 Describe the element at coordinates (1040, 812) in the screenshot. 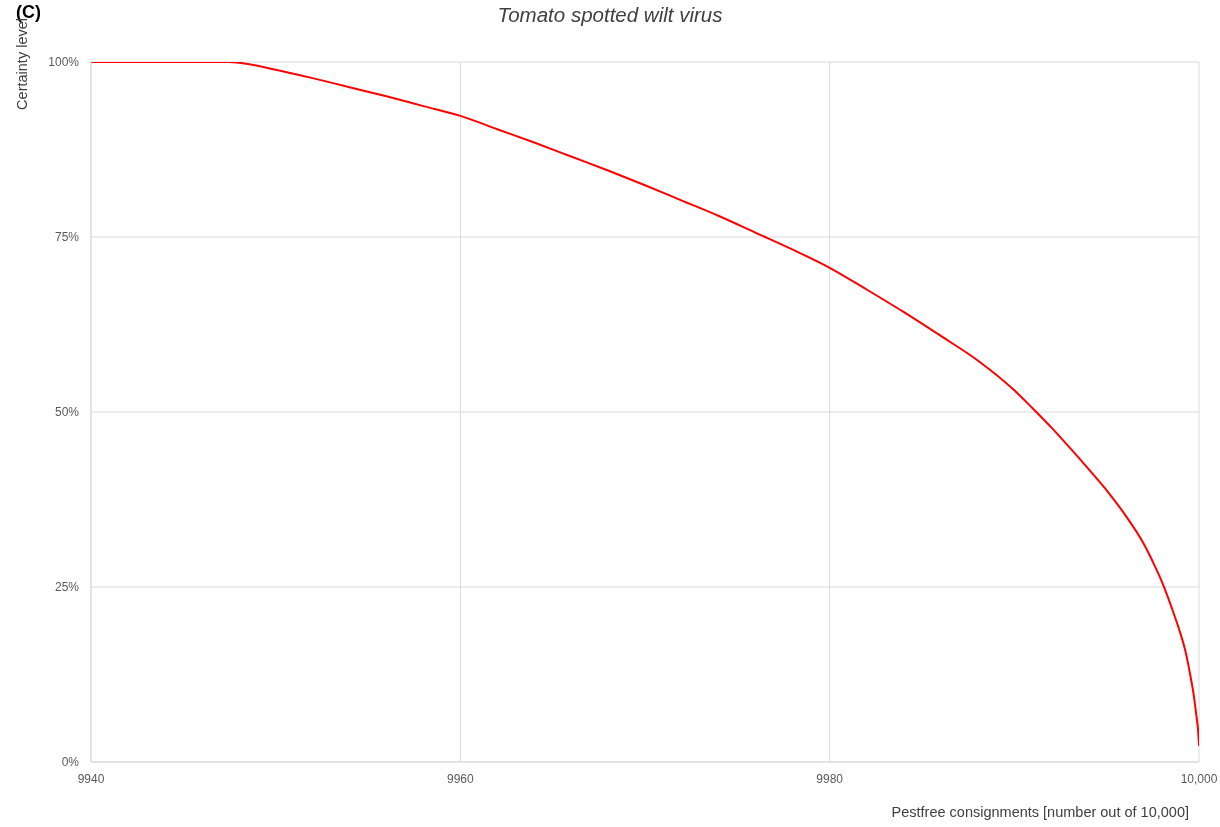

I see `x-axis-title: Pestfree consignments [number out of 10,000]` at that location.